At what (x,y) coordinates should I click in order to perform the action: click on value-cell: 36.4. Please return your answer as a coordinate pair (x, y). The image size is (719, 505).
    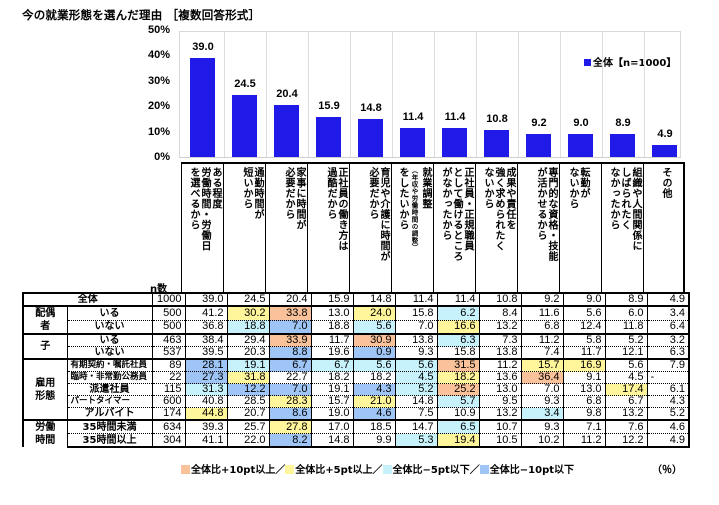
    Looking at the image, I should click on (541, 377).